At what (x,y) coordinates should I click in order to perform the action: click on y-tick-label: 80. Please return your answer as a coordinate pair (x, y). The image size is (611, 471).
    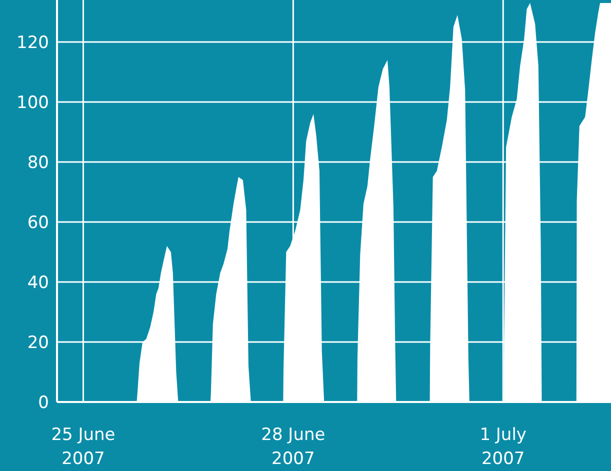
    Looking at the image, I should click on (38, 163).